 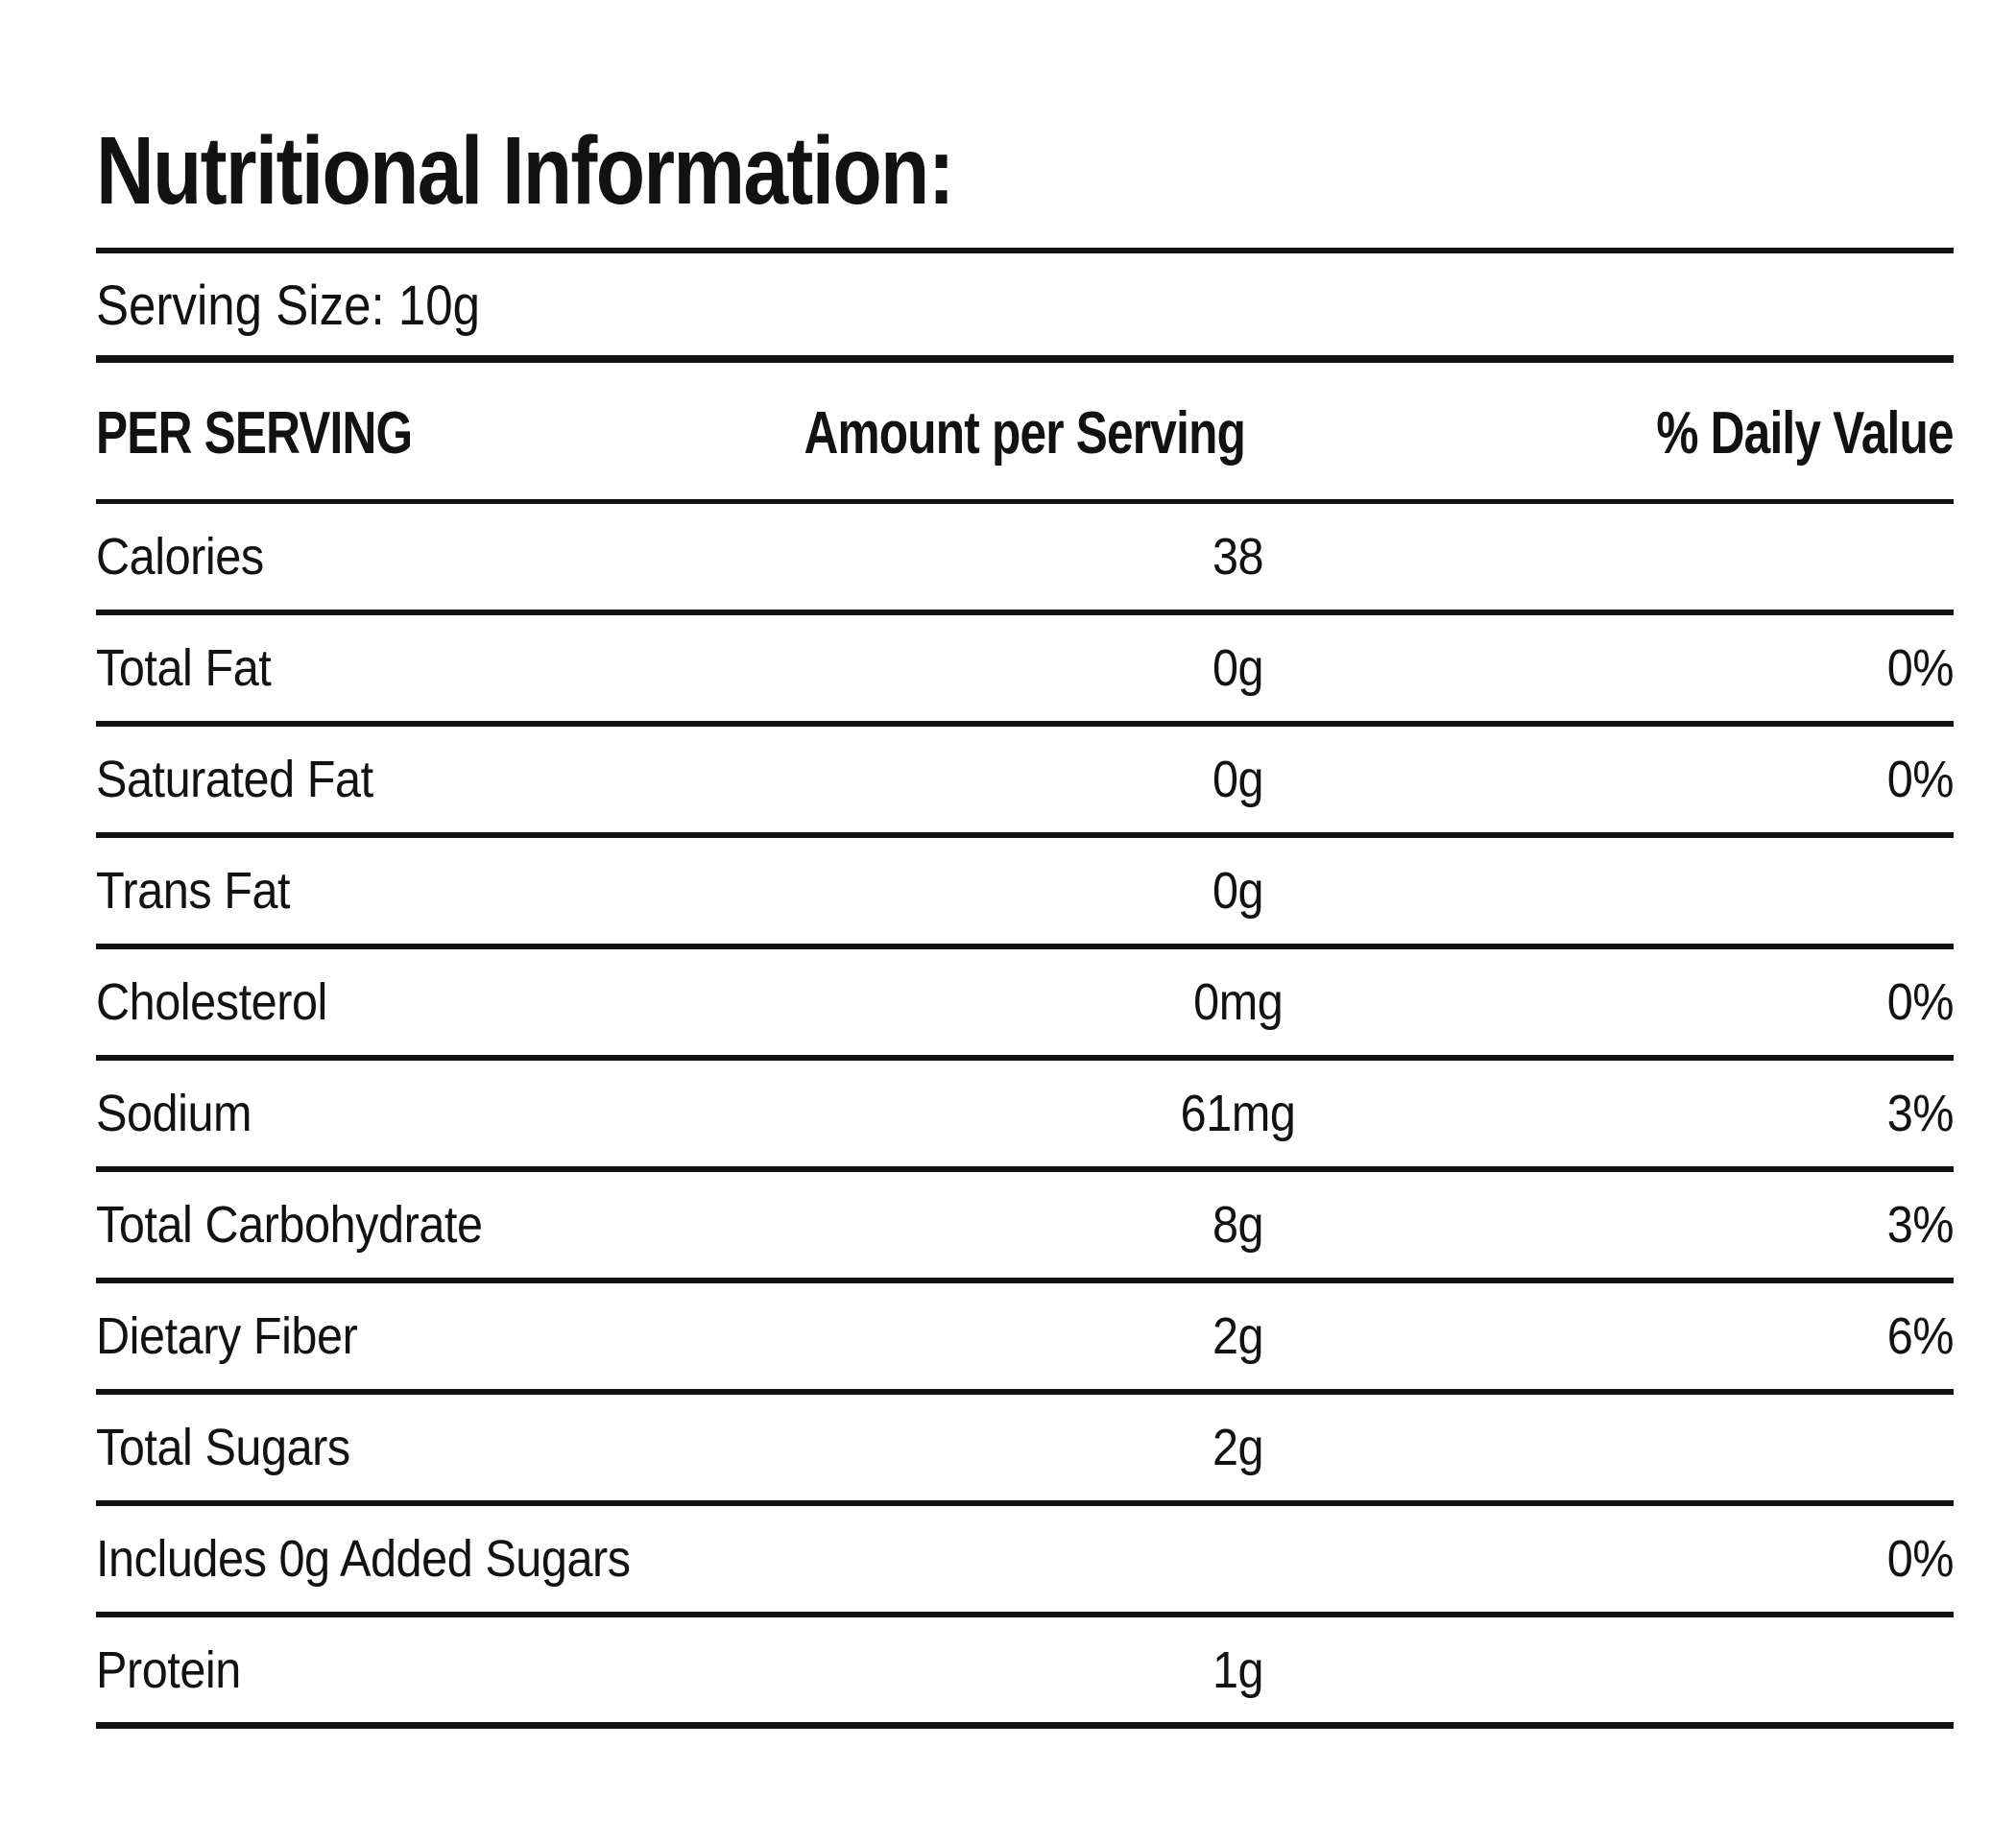 I want to click on table-row: Total Carbohydrate 8g 3%, so click(x=1025, y=1227).